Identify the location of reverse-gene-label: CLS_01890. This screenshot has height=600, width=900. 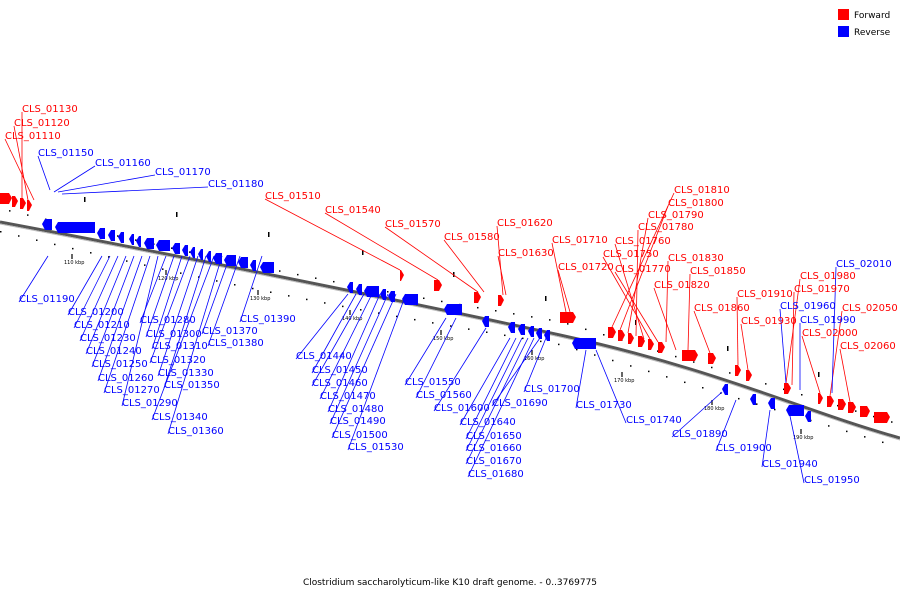
(700, 434).